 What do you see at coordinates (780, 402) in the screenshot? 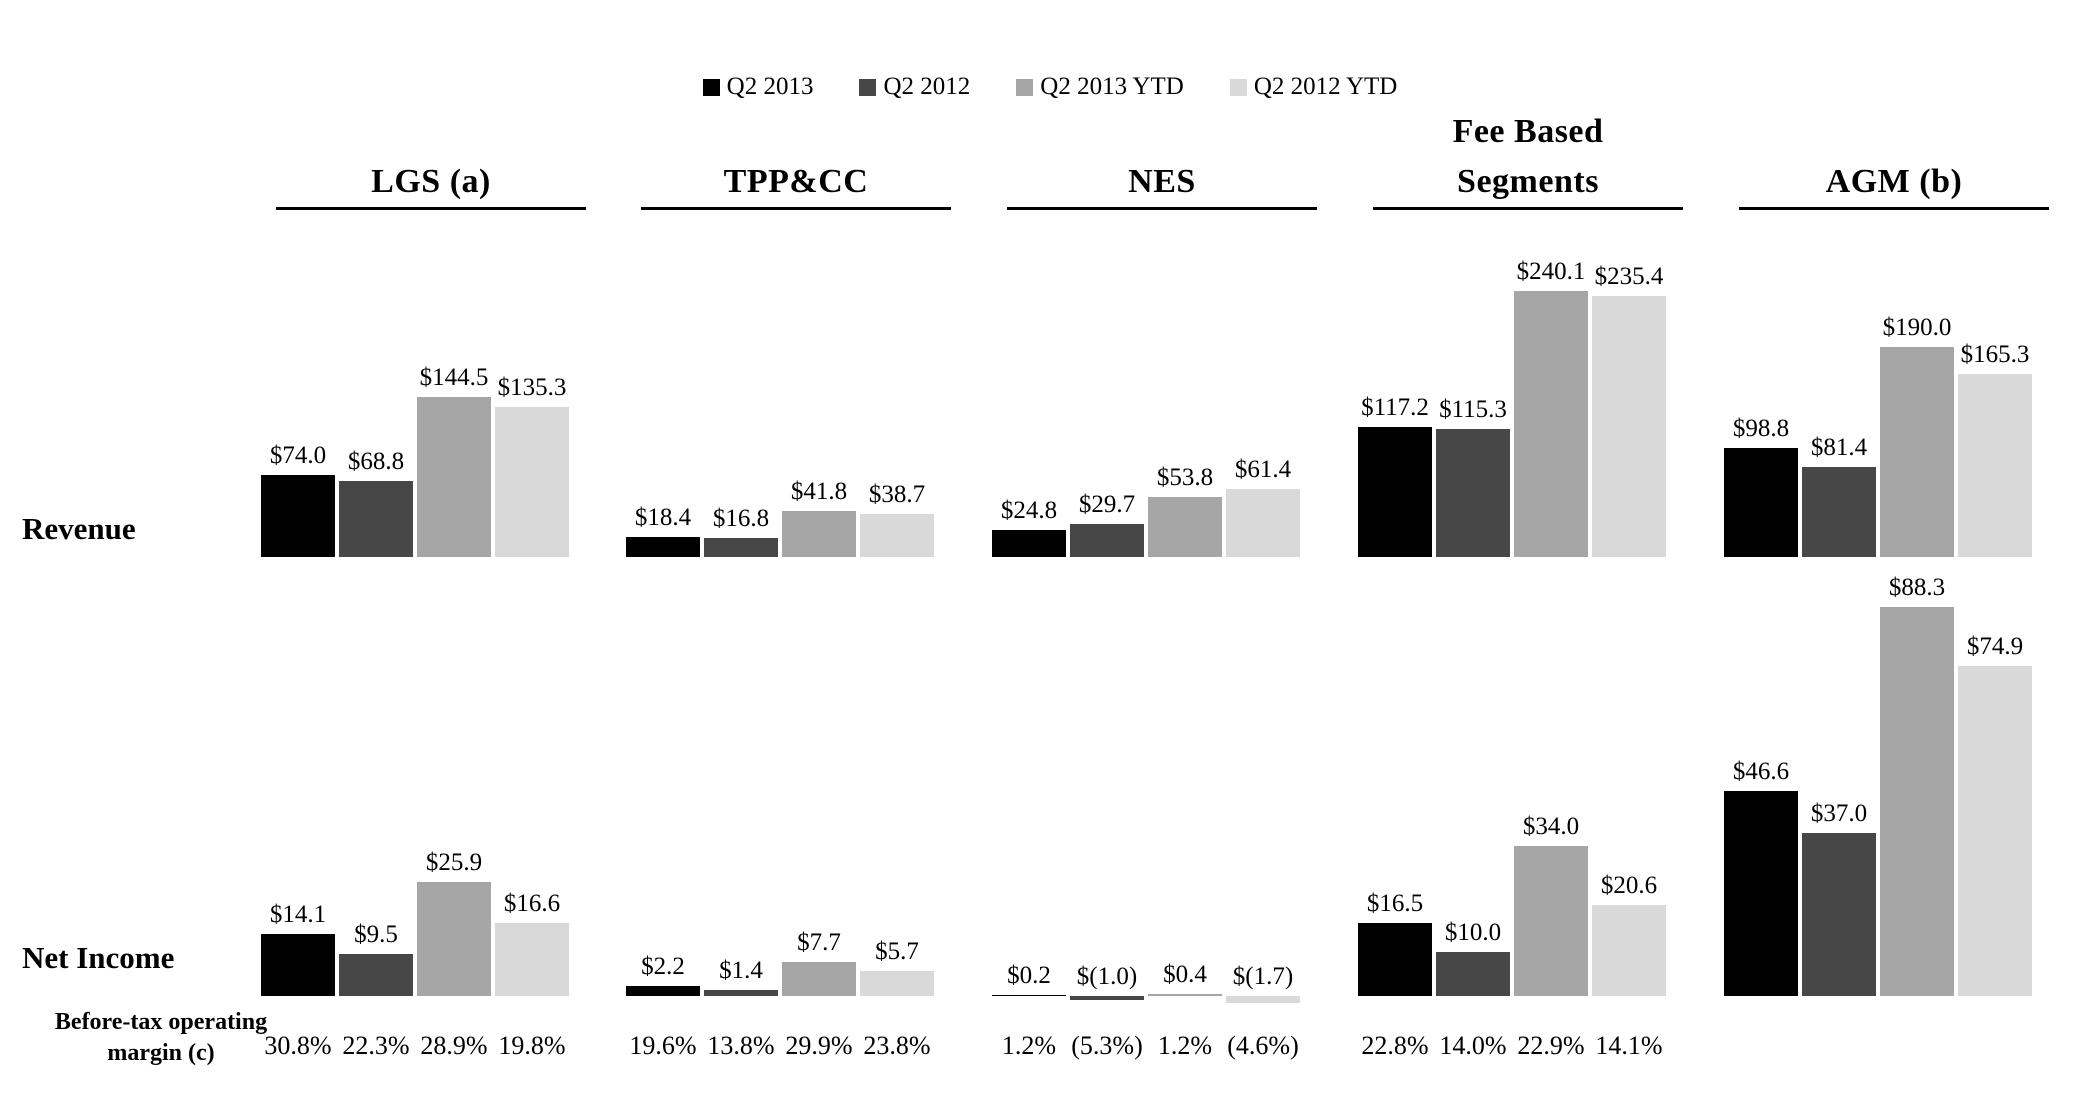
I see `bar-group-revenue: $18.4 $16.8 $41.8 $38.7` at bounding box center [780, 402].